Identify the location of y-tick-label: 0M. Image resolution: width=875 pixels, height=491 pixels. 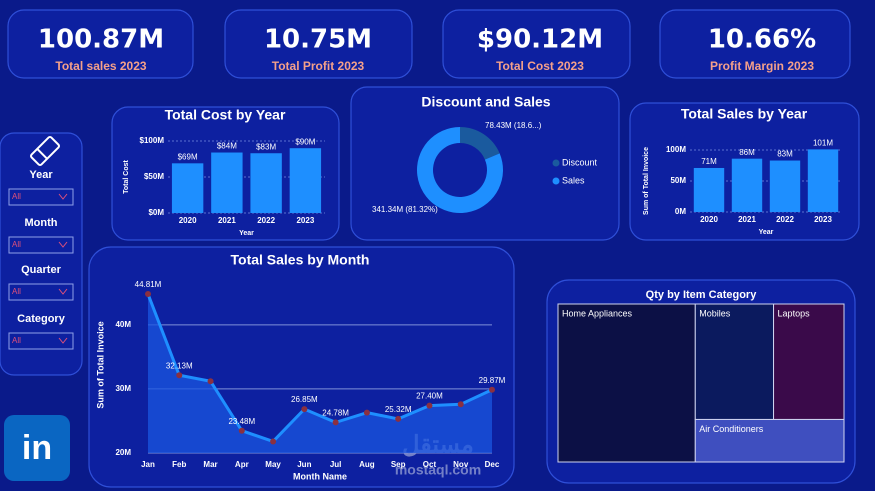
(680, 211).